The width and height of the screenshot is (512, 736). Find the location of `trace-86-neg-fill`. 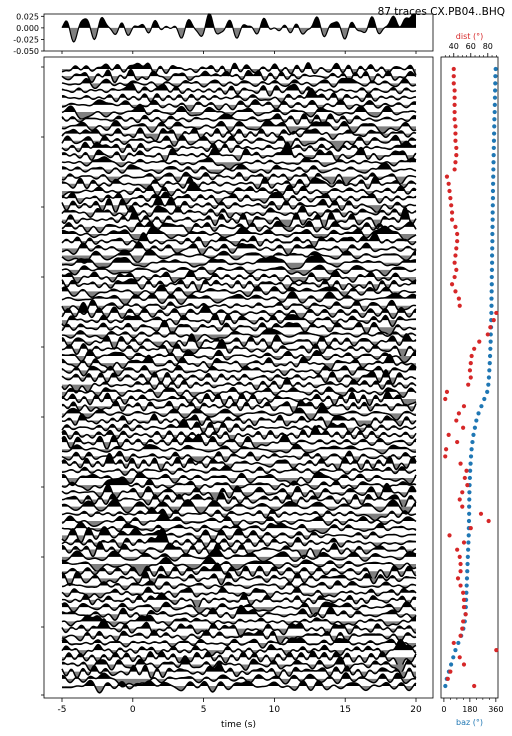

trace-86-neg-fill is located at coordinates (239, 682).